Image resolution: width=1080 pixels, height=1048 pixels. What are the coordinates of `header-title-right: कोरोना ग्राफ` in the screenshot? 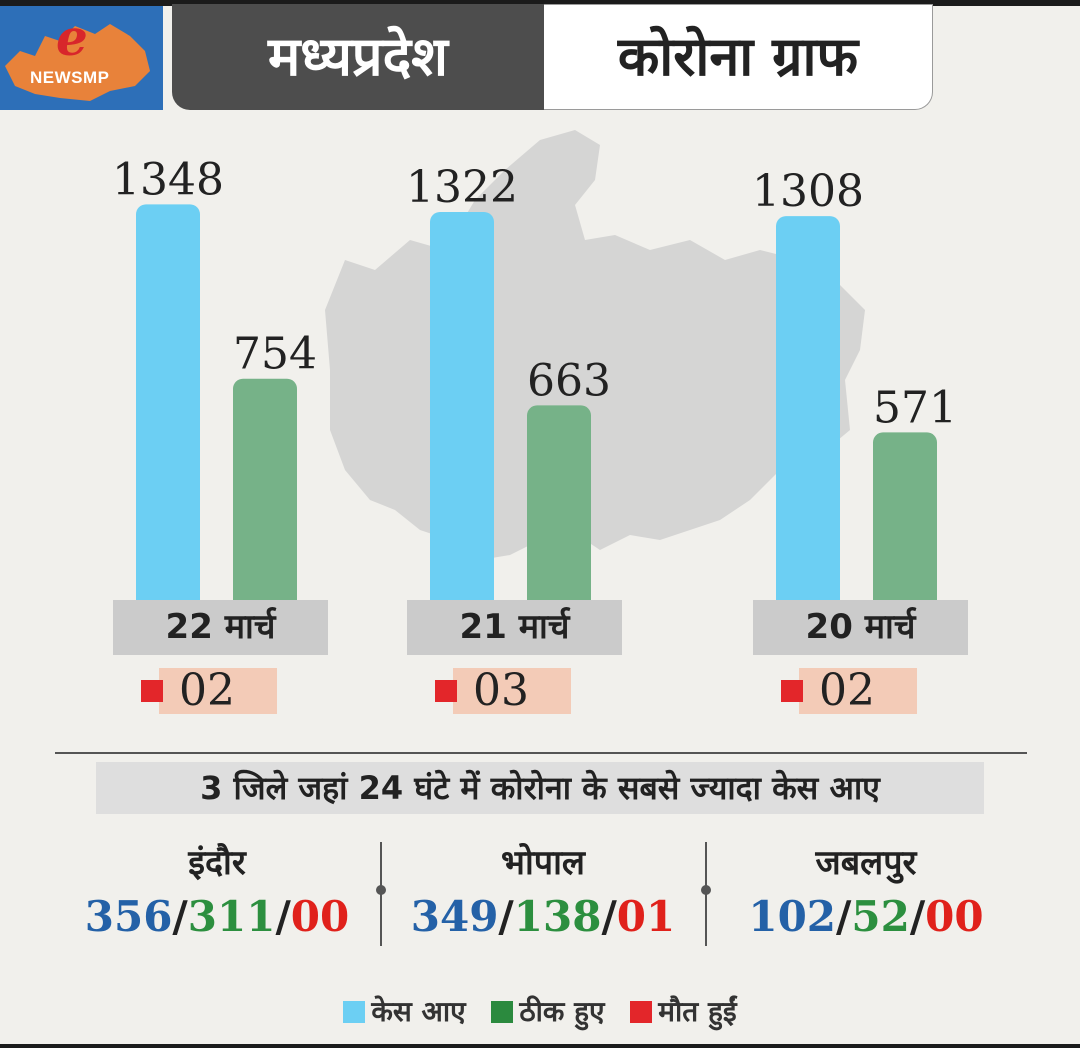 It's located at (738, 56).